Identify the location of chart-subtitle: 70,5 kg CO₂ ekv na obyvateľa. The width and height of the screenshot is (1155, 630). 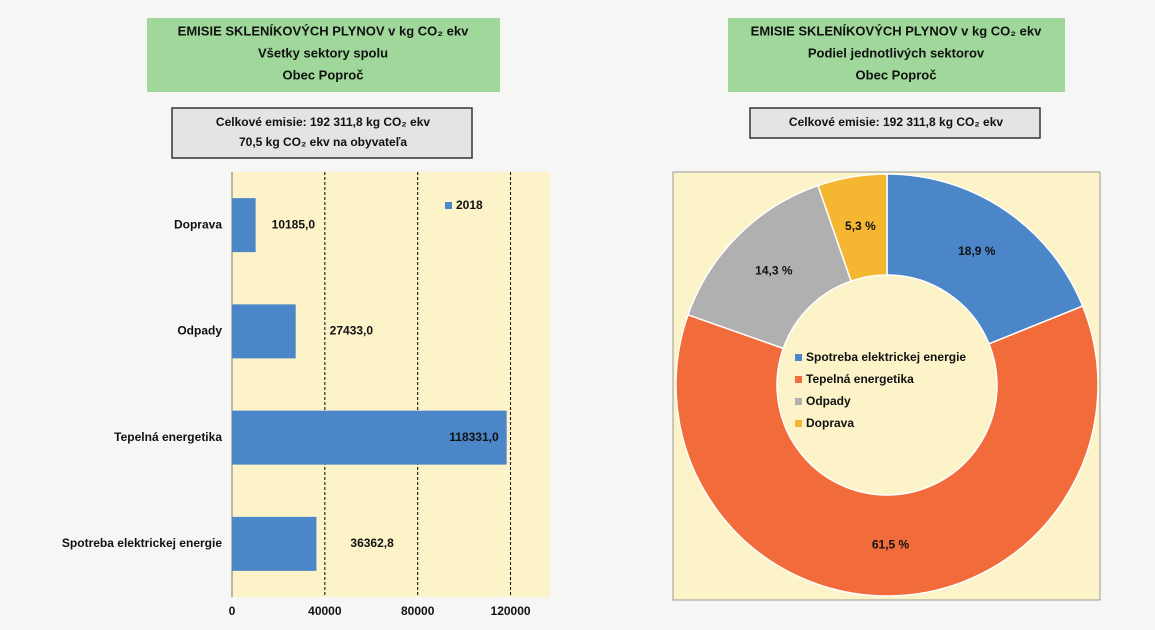
(323, 142).